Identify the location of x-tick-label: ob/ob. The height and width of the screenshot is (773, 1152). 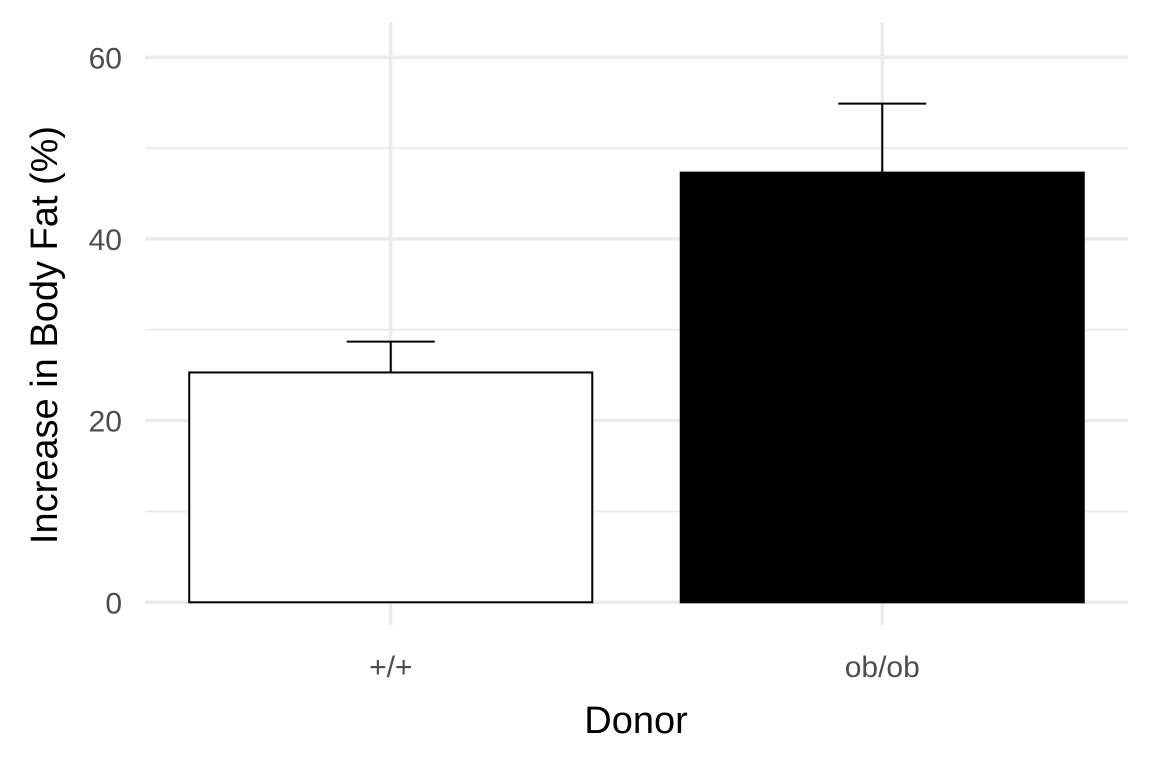
(882, 667).